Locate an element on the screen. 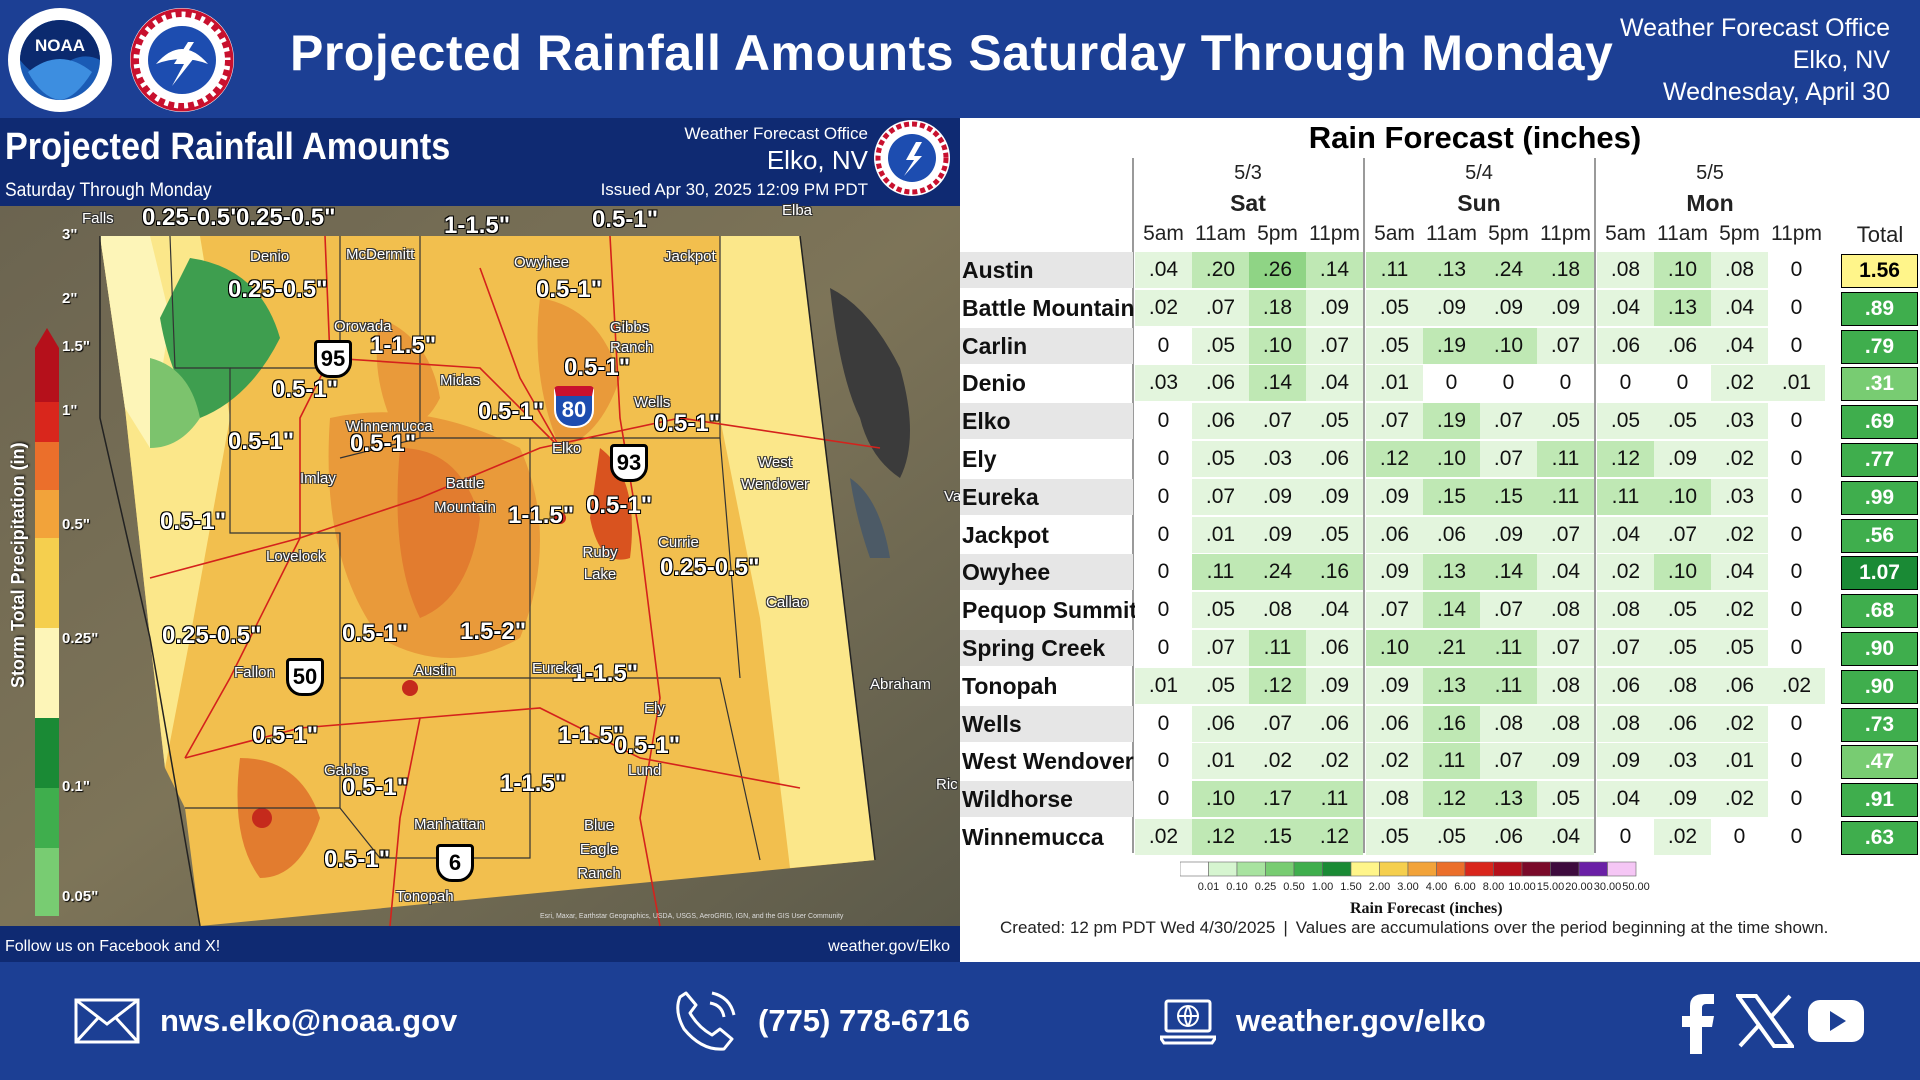 The image size is (1920, 1080). great-salt-lake is located at coordinates (870, 383).